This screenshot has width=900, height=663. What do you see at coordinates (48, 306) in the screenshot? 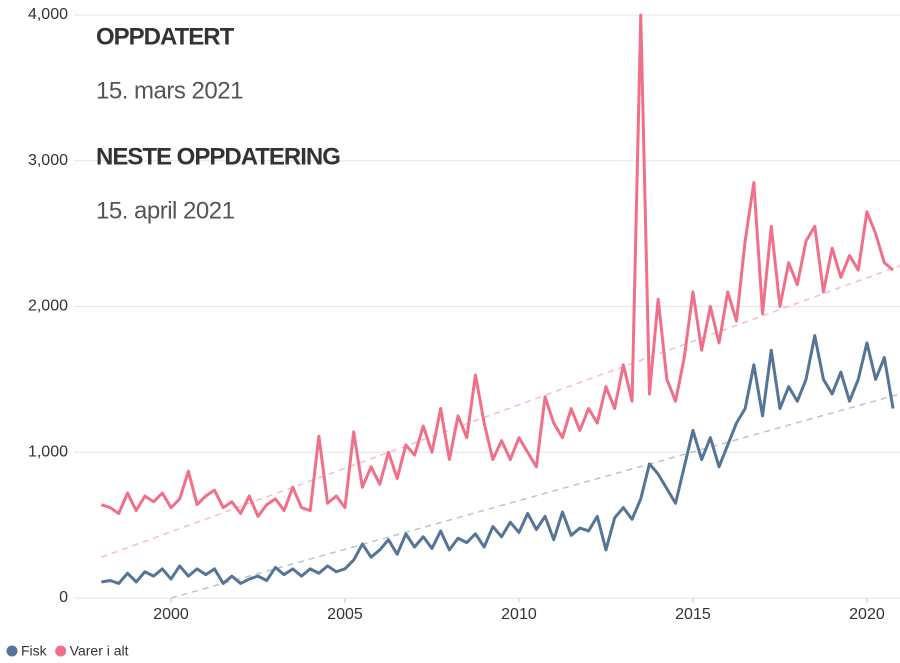
I see `y-tick-label: 2,000` at bounding box center [48, 306].